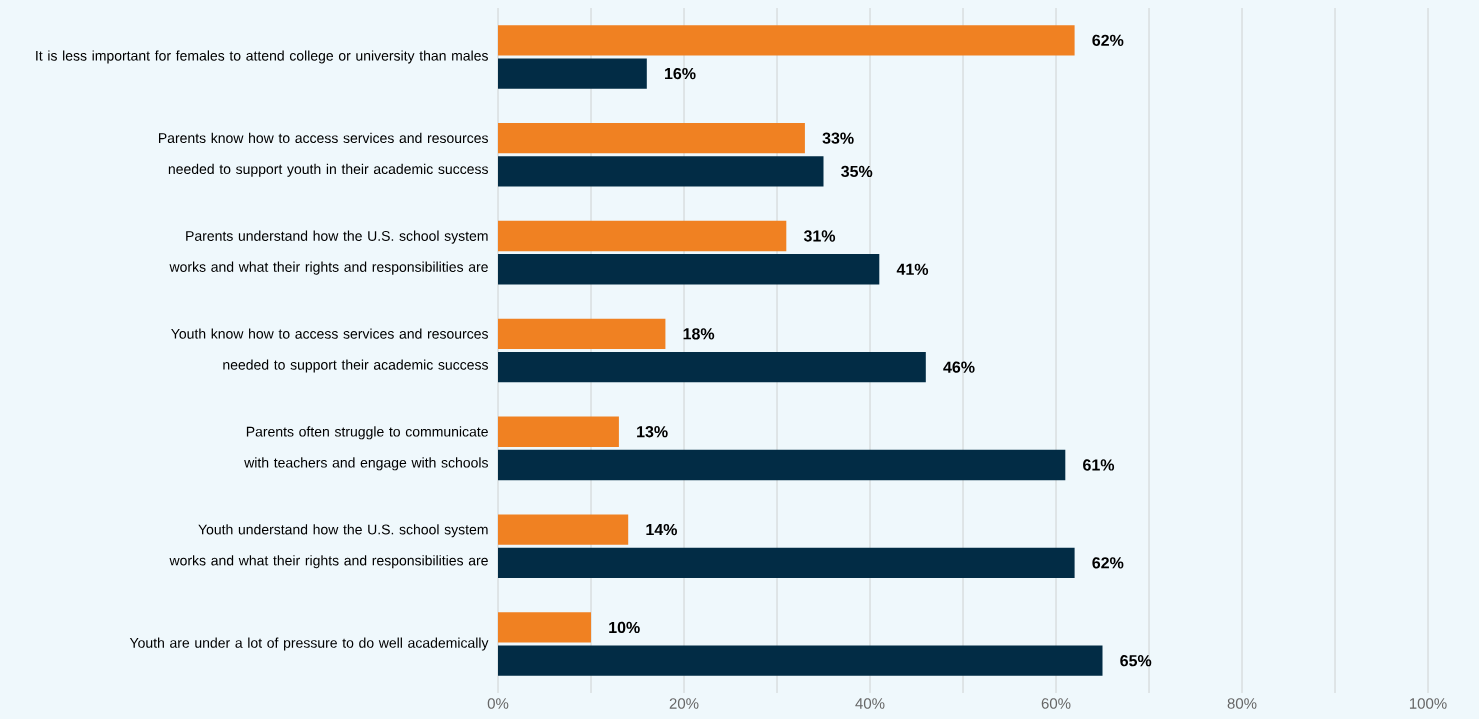  Describe the element at coordinates (652, 432) in the screenshot. I see `data-label: 13%` at that location.